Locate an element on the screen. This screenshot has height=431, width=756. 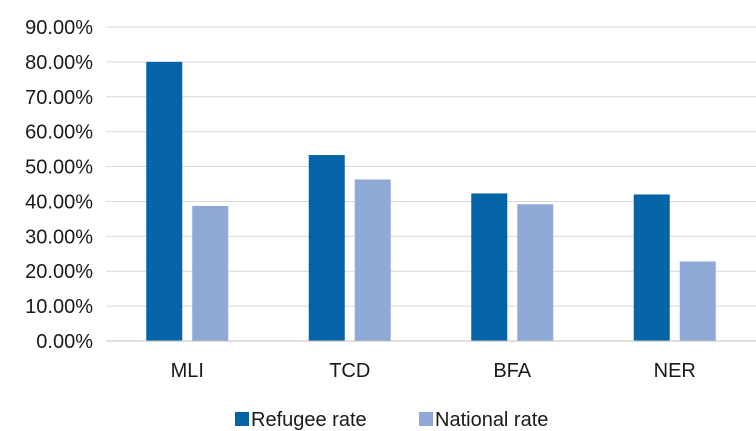
y-tick-label: 90.00% is located at coordinates (59, 28).